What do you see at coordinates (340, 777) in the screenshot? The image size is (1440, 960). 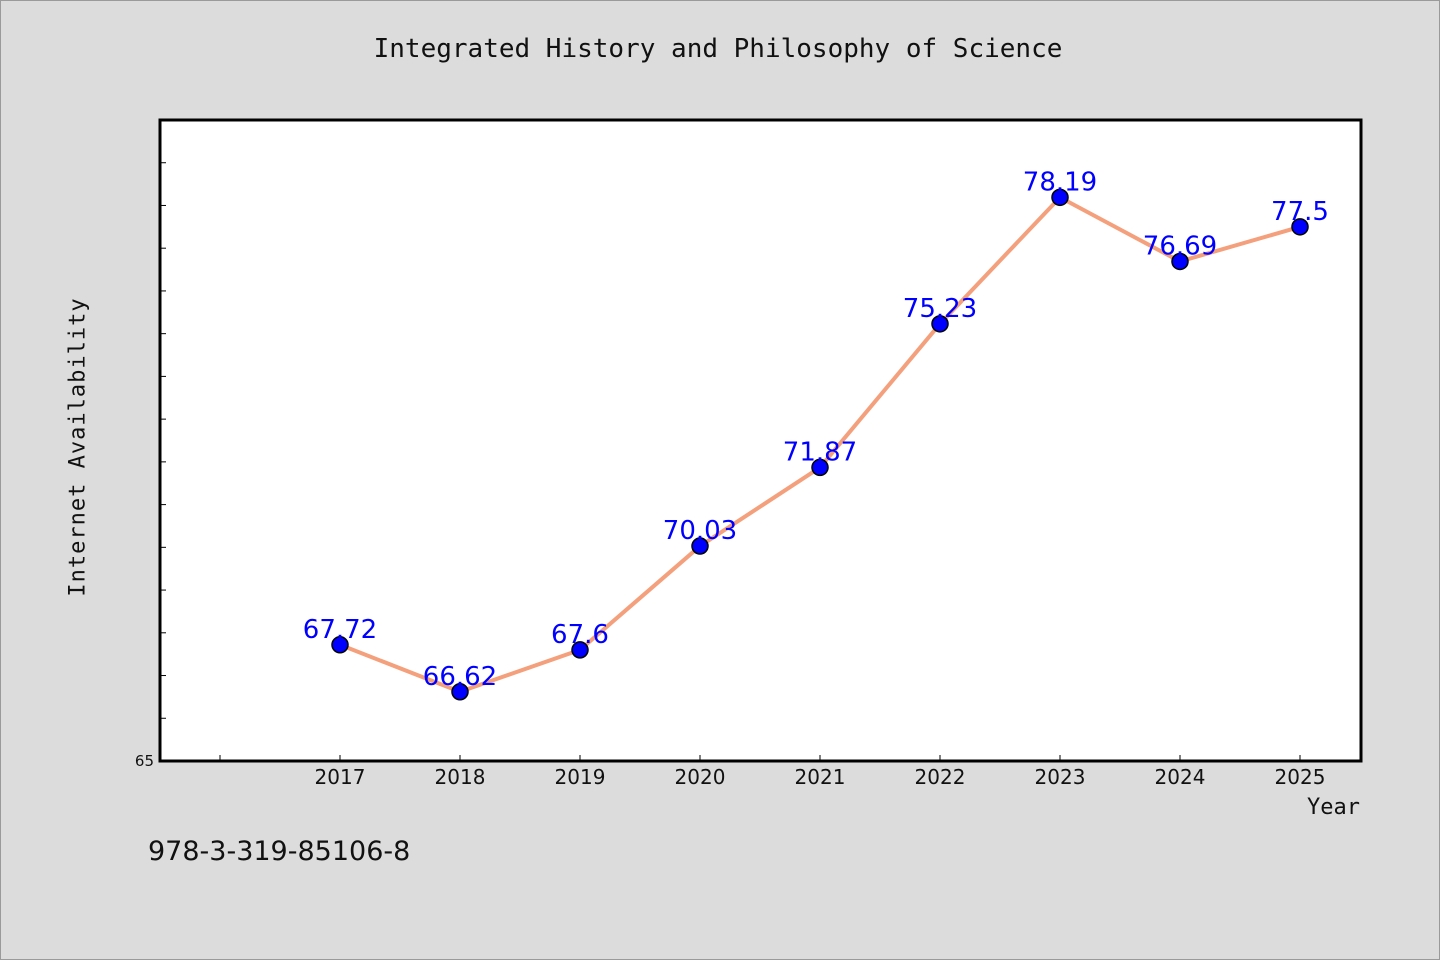 I see `x-tick-label: 2017` at bounding box center [340, 777].